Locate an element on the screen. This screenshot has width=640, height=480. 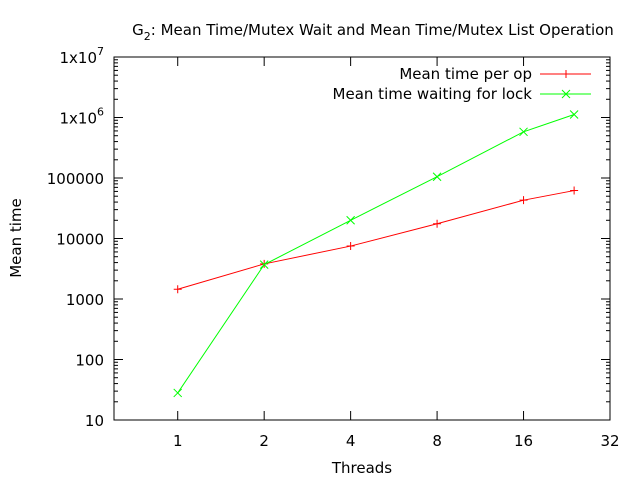
x-tick-label: 2 is located at coordinates (264, 441).